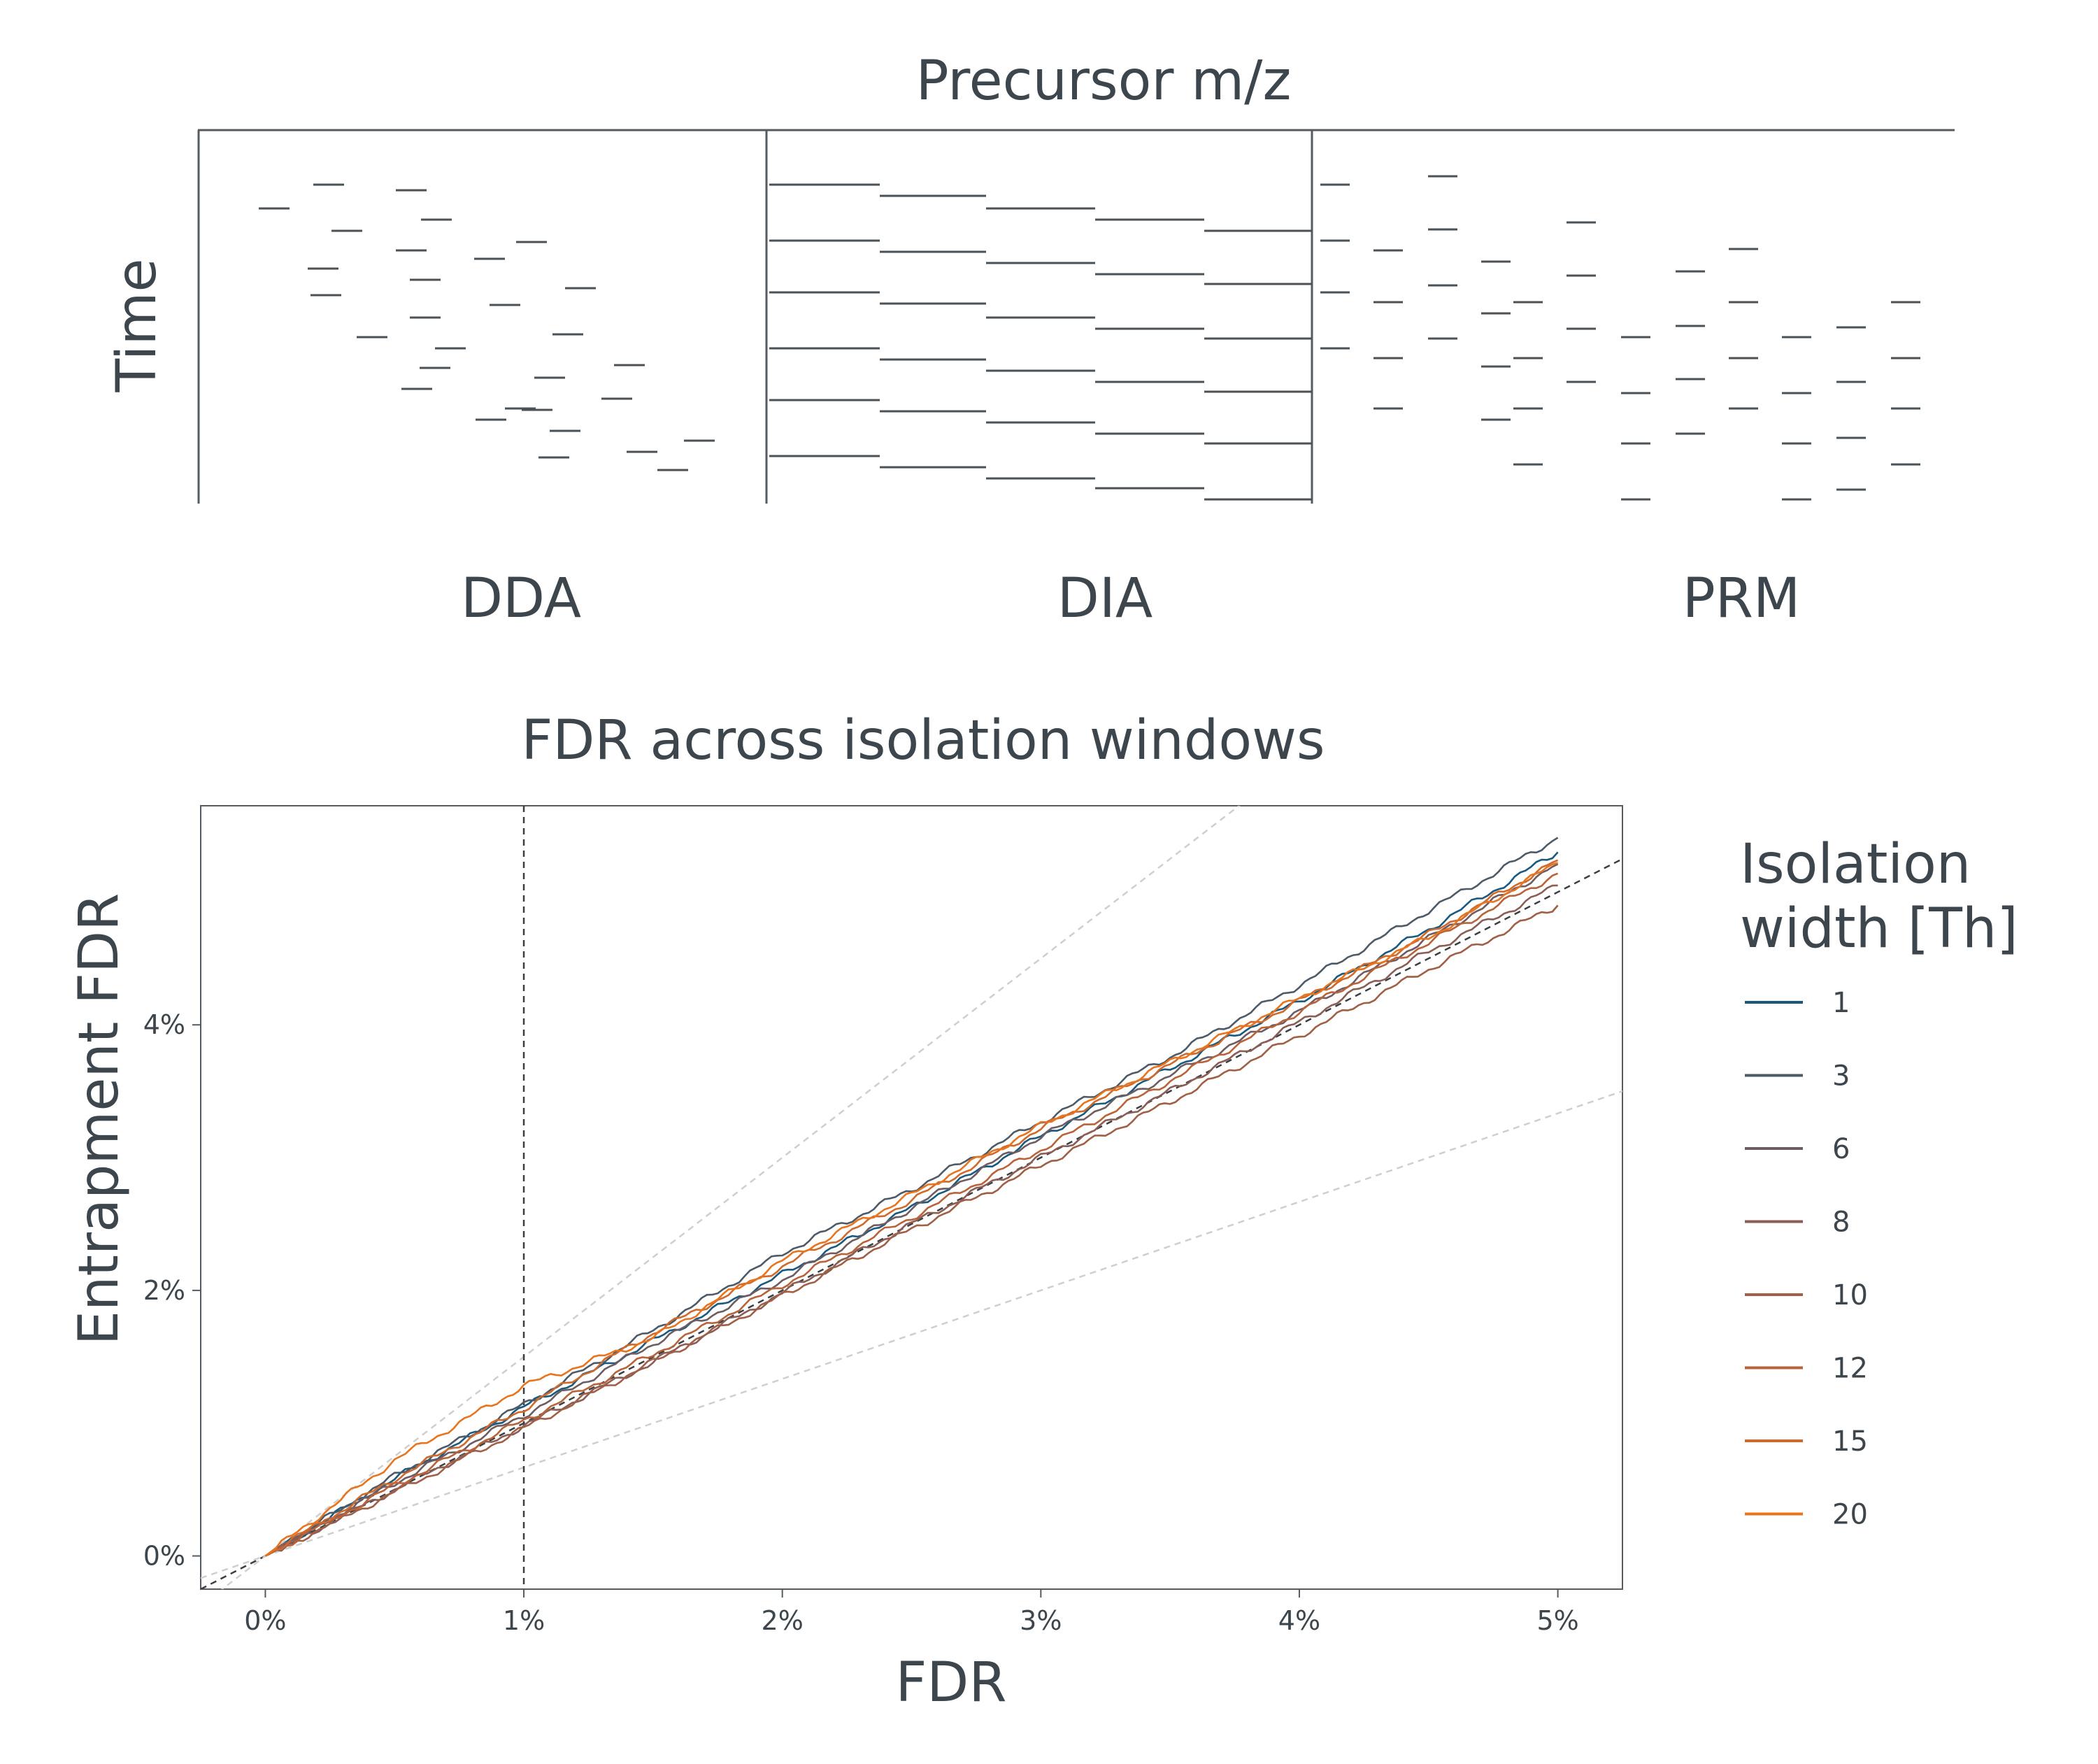  Describe the element at coordinates (487, 327) in the screenshot. I see `dda-scan-marks` at that location.